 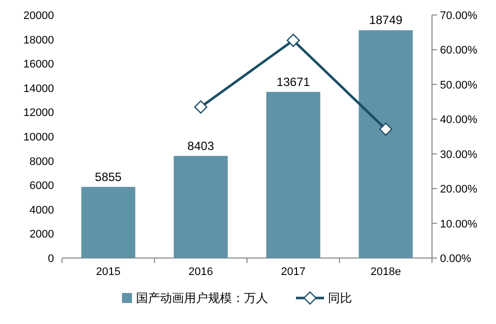 What do you see at coordinates (459, 50) in the screenshot?
I see `y2-tick-label: 60.00%` at bounding box center [459, 50].